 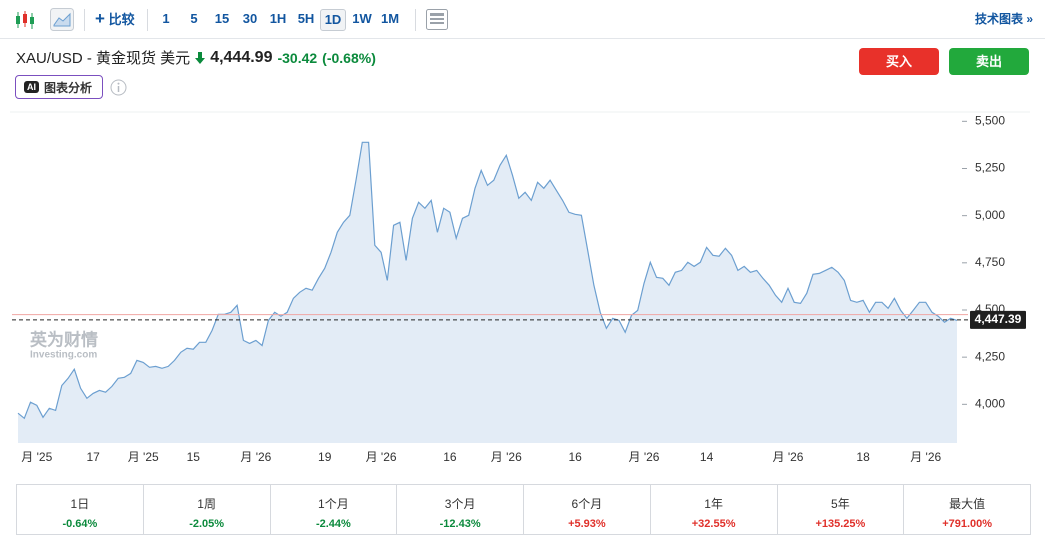 What do you see at coordinates (278, 18) in the screenshot?
I see `interval-button: 1H` at bounding box center [278, 18].